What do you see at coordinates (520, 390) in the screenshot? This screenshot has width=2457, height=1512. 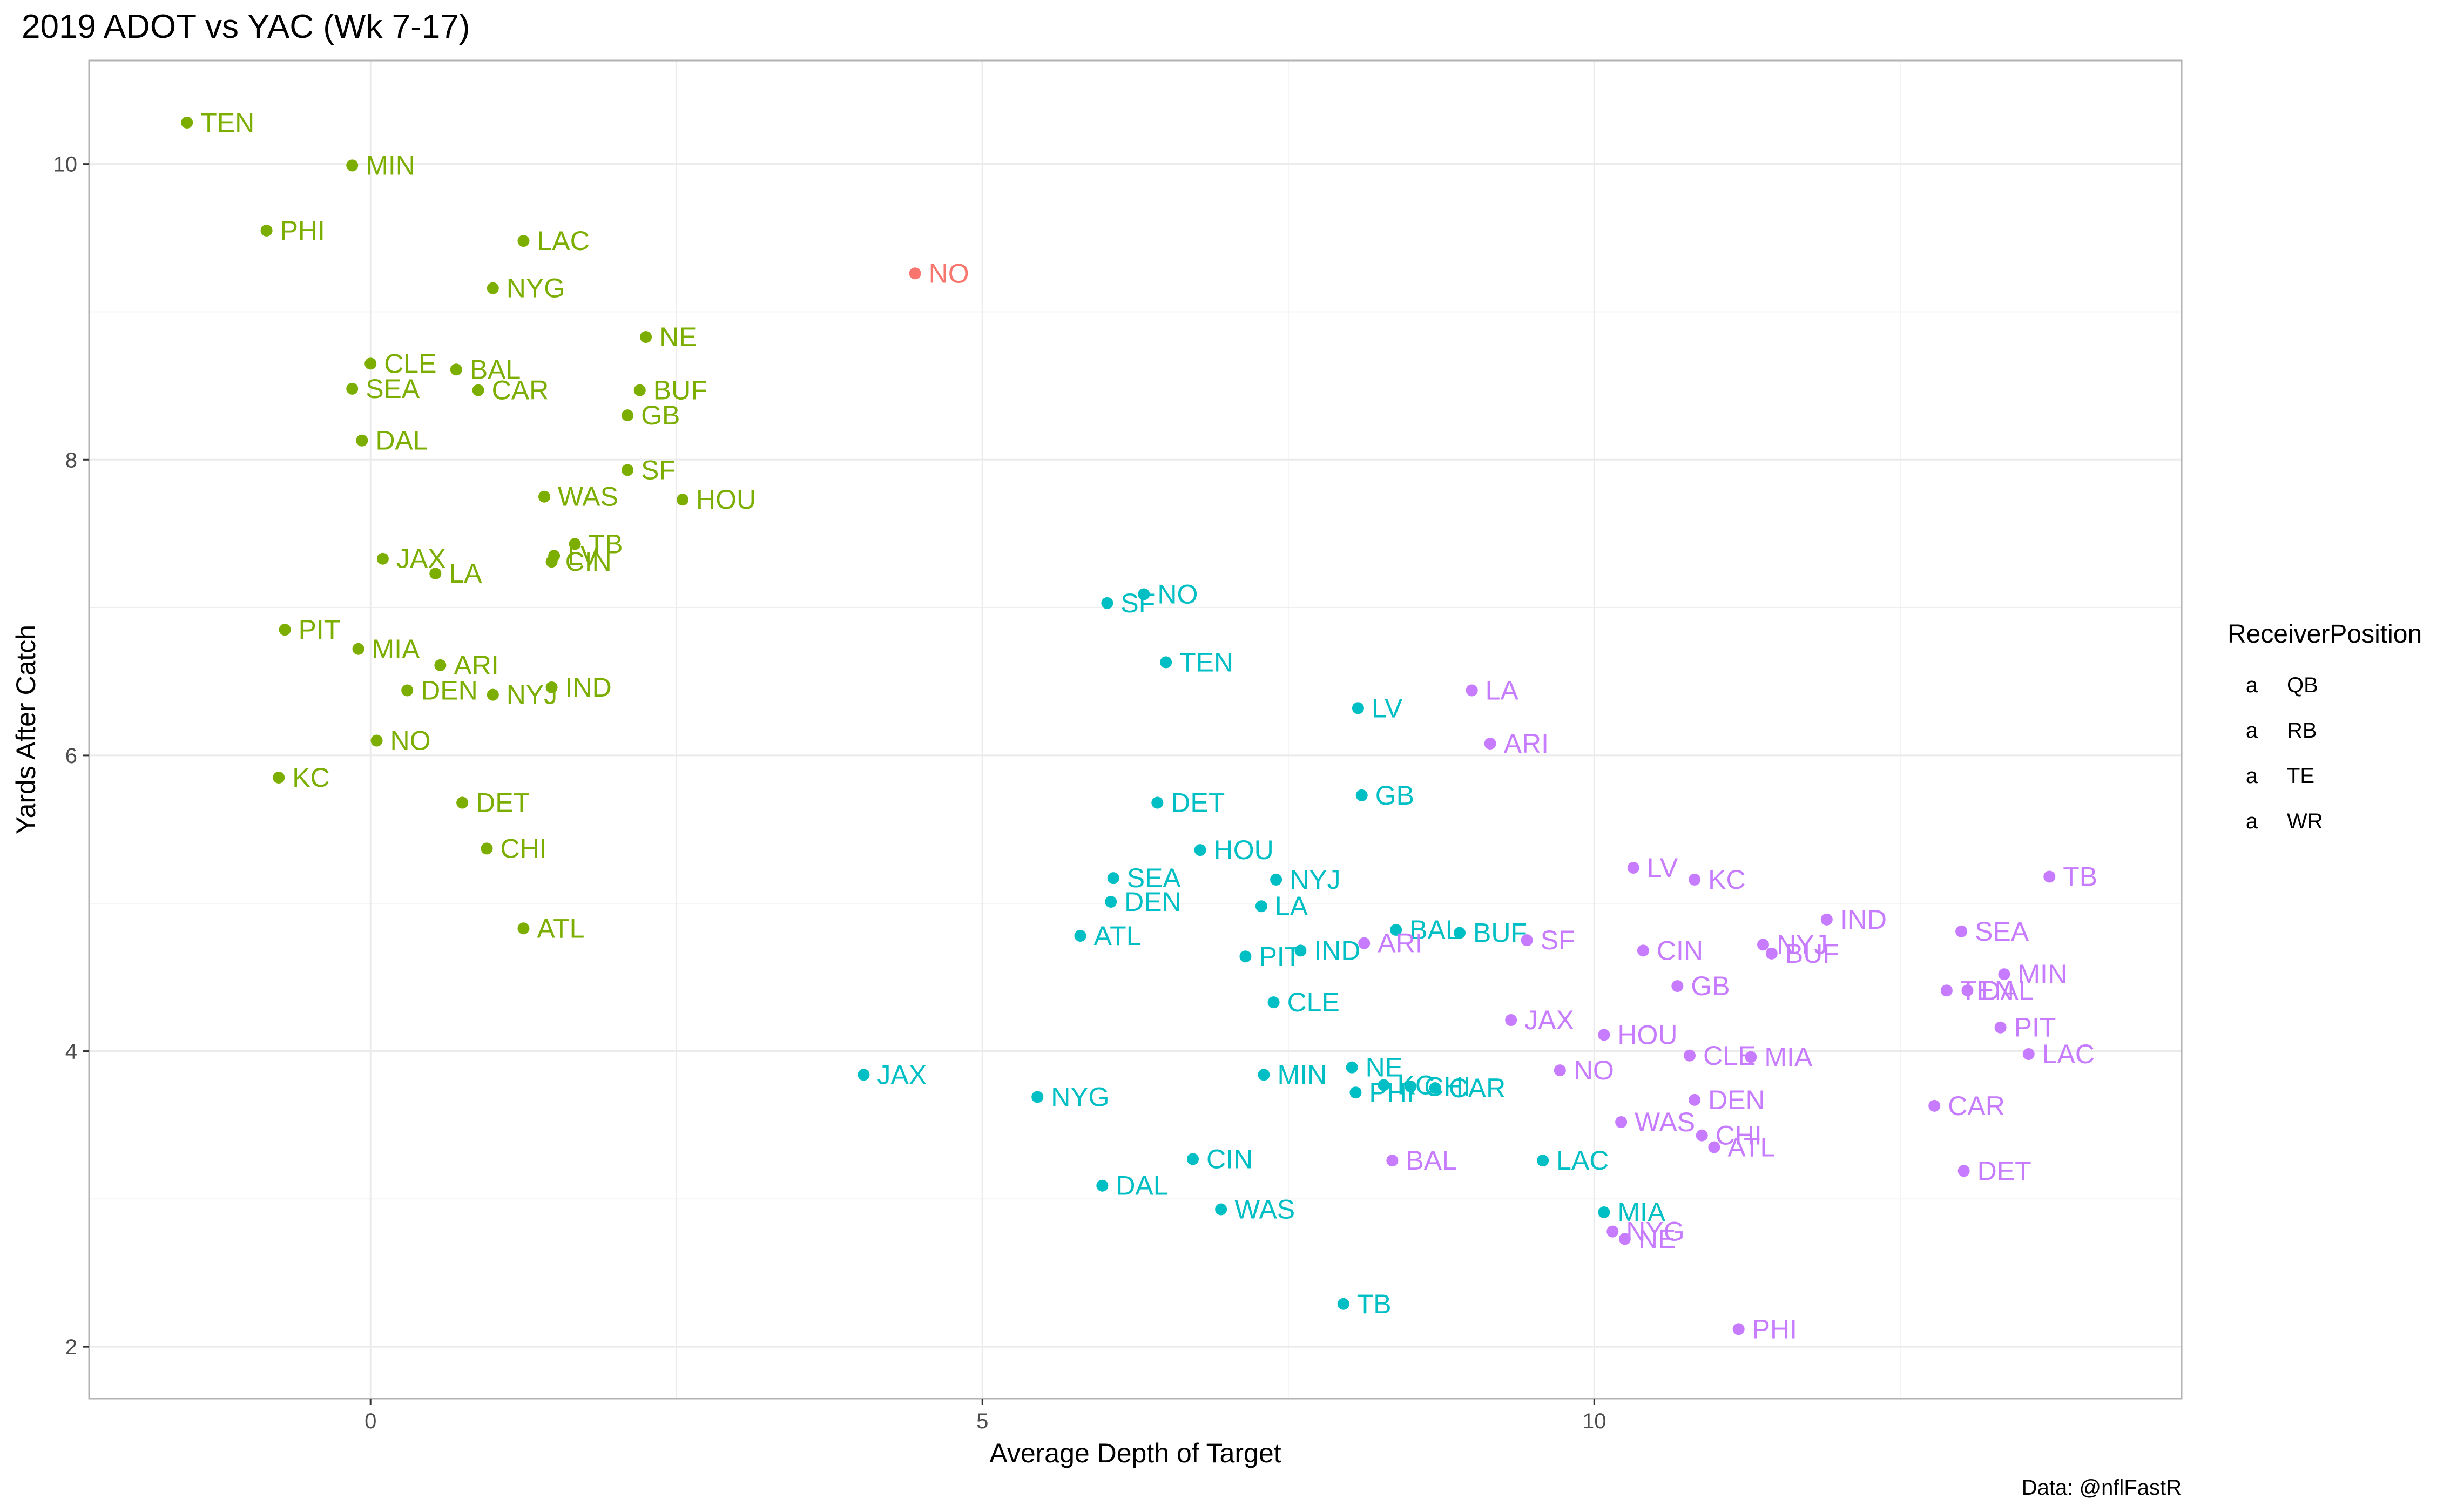 I see `point-label: CAR` at bounding box center [520, 390].